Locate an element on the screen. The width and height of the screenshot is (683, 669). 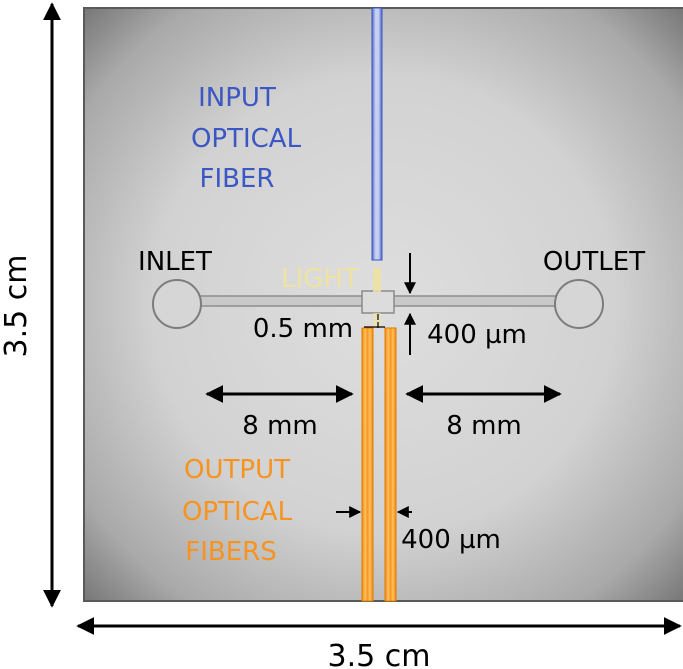
input-optical-fiber is located at coordinates (377, 134).